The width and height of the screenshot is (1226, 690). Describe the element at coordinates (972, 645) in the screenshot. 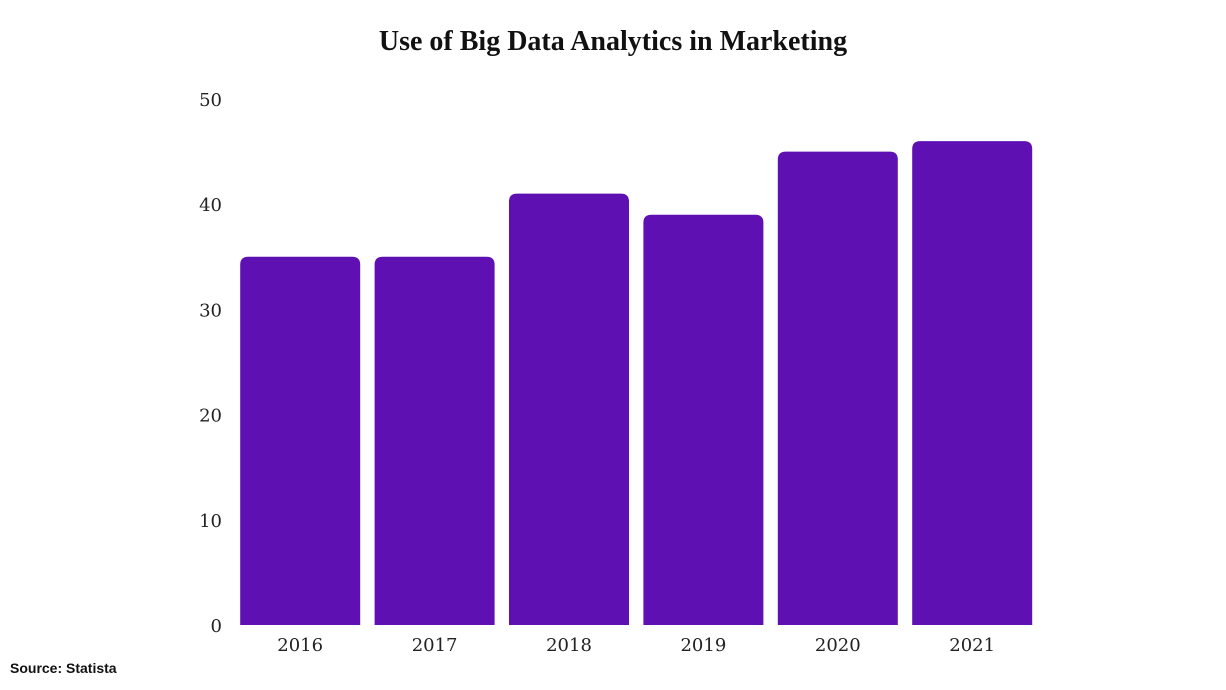

I see `x-tick-label: 2021` at that location.